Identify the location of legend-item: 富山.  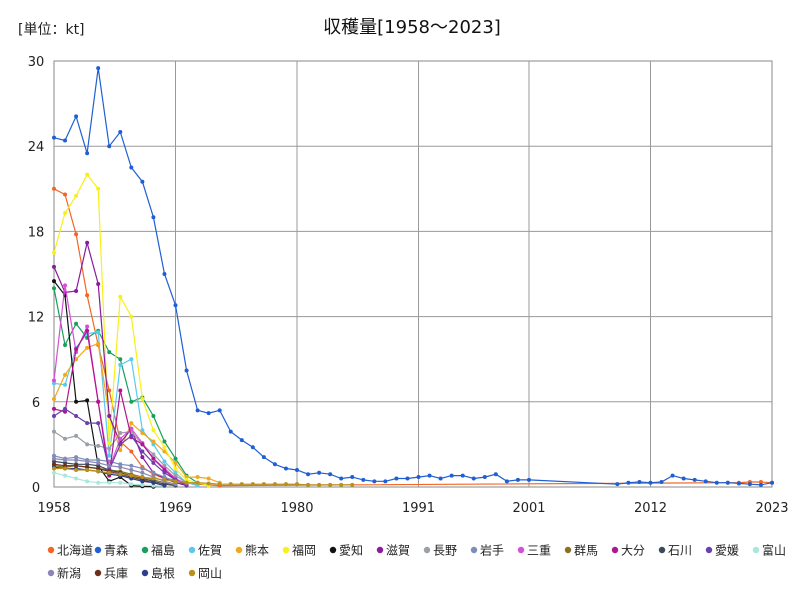
(769, 550).